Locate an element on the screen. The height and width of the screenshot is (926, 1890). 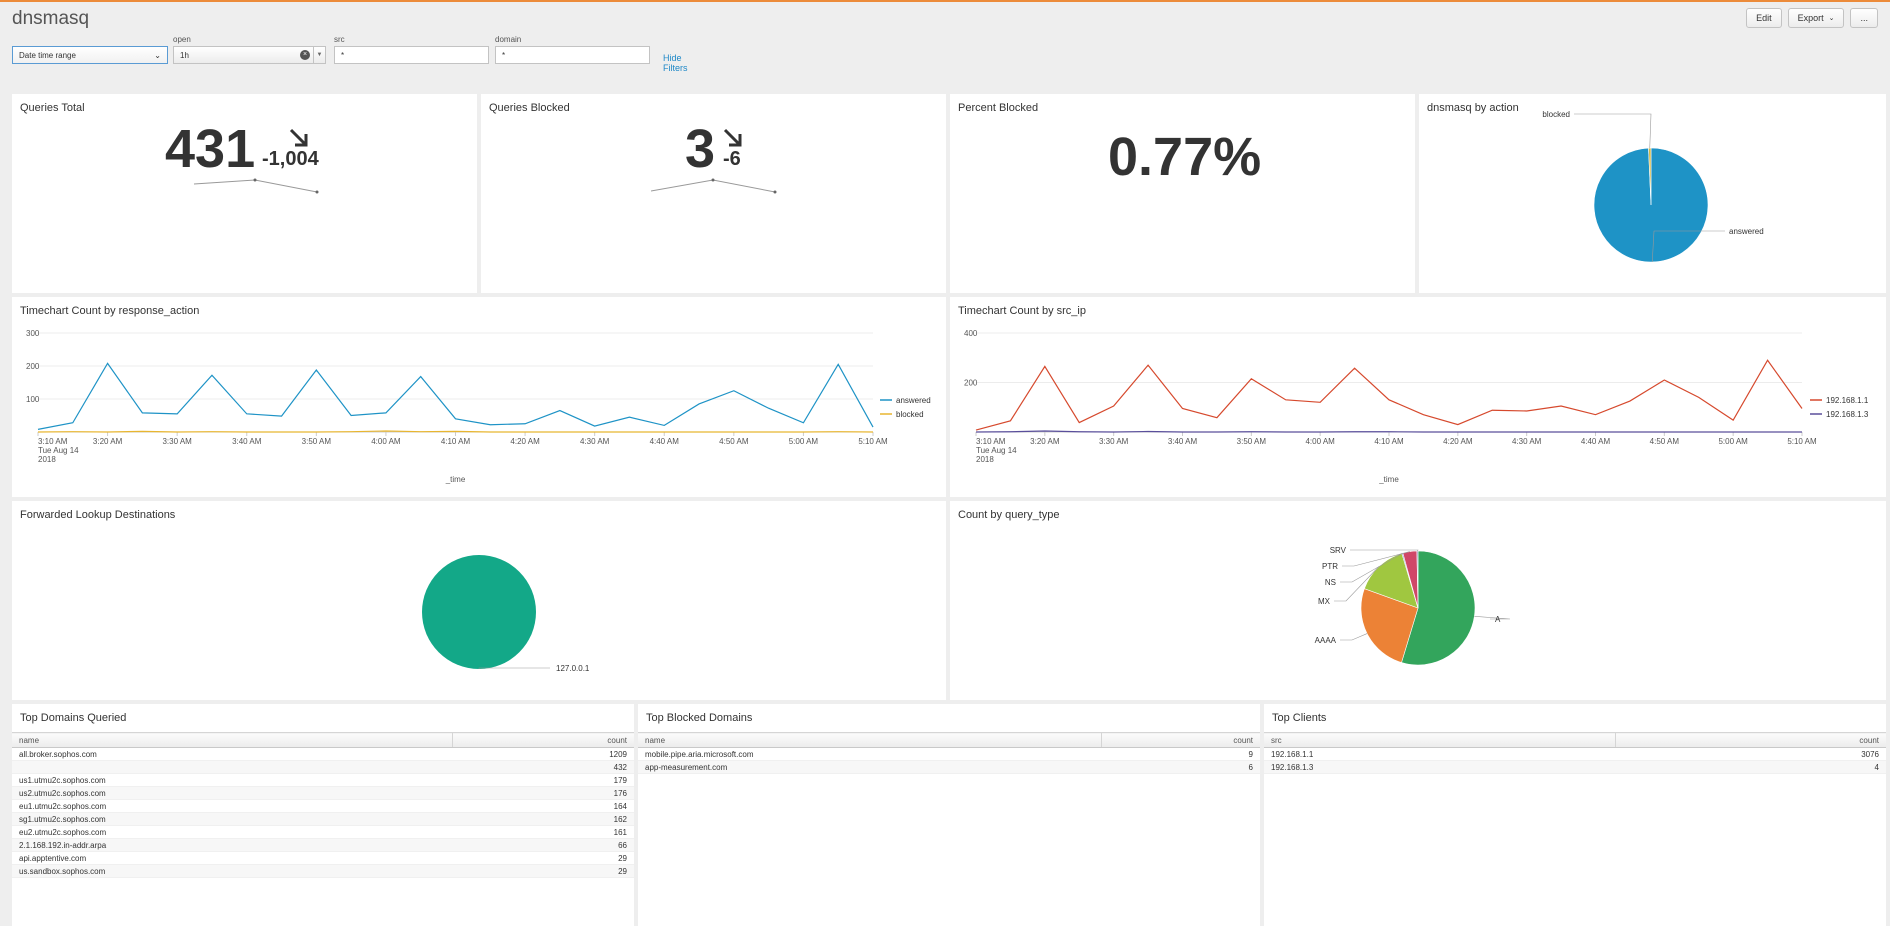
pie-label: blocked is located at coordinates (1556, 114).